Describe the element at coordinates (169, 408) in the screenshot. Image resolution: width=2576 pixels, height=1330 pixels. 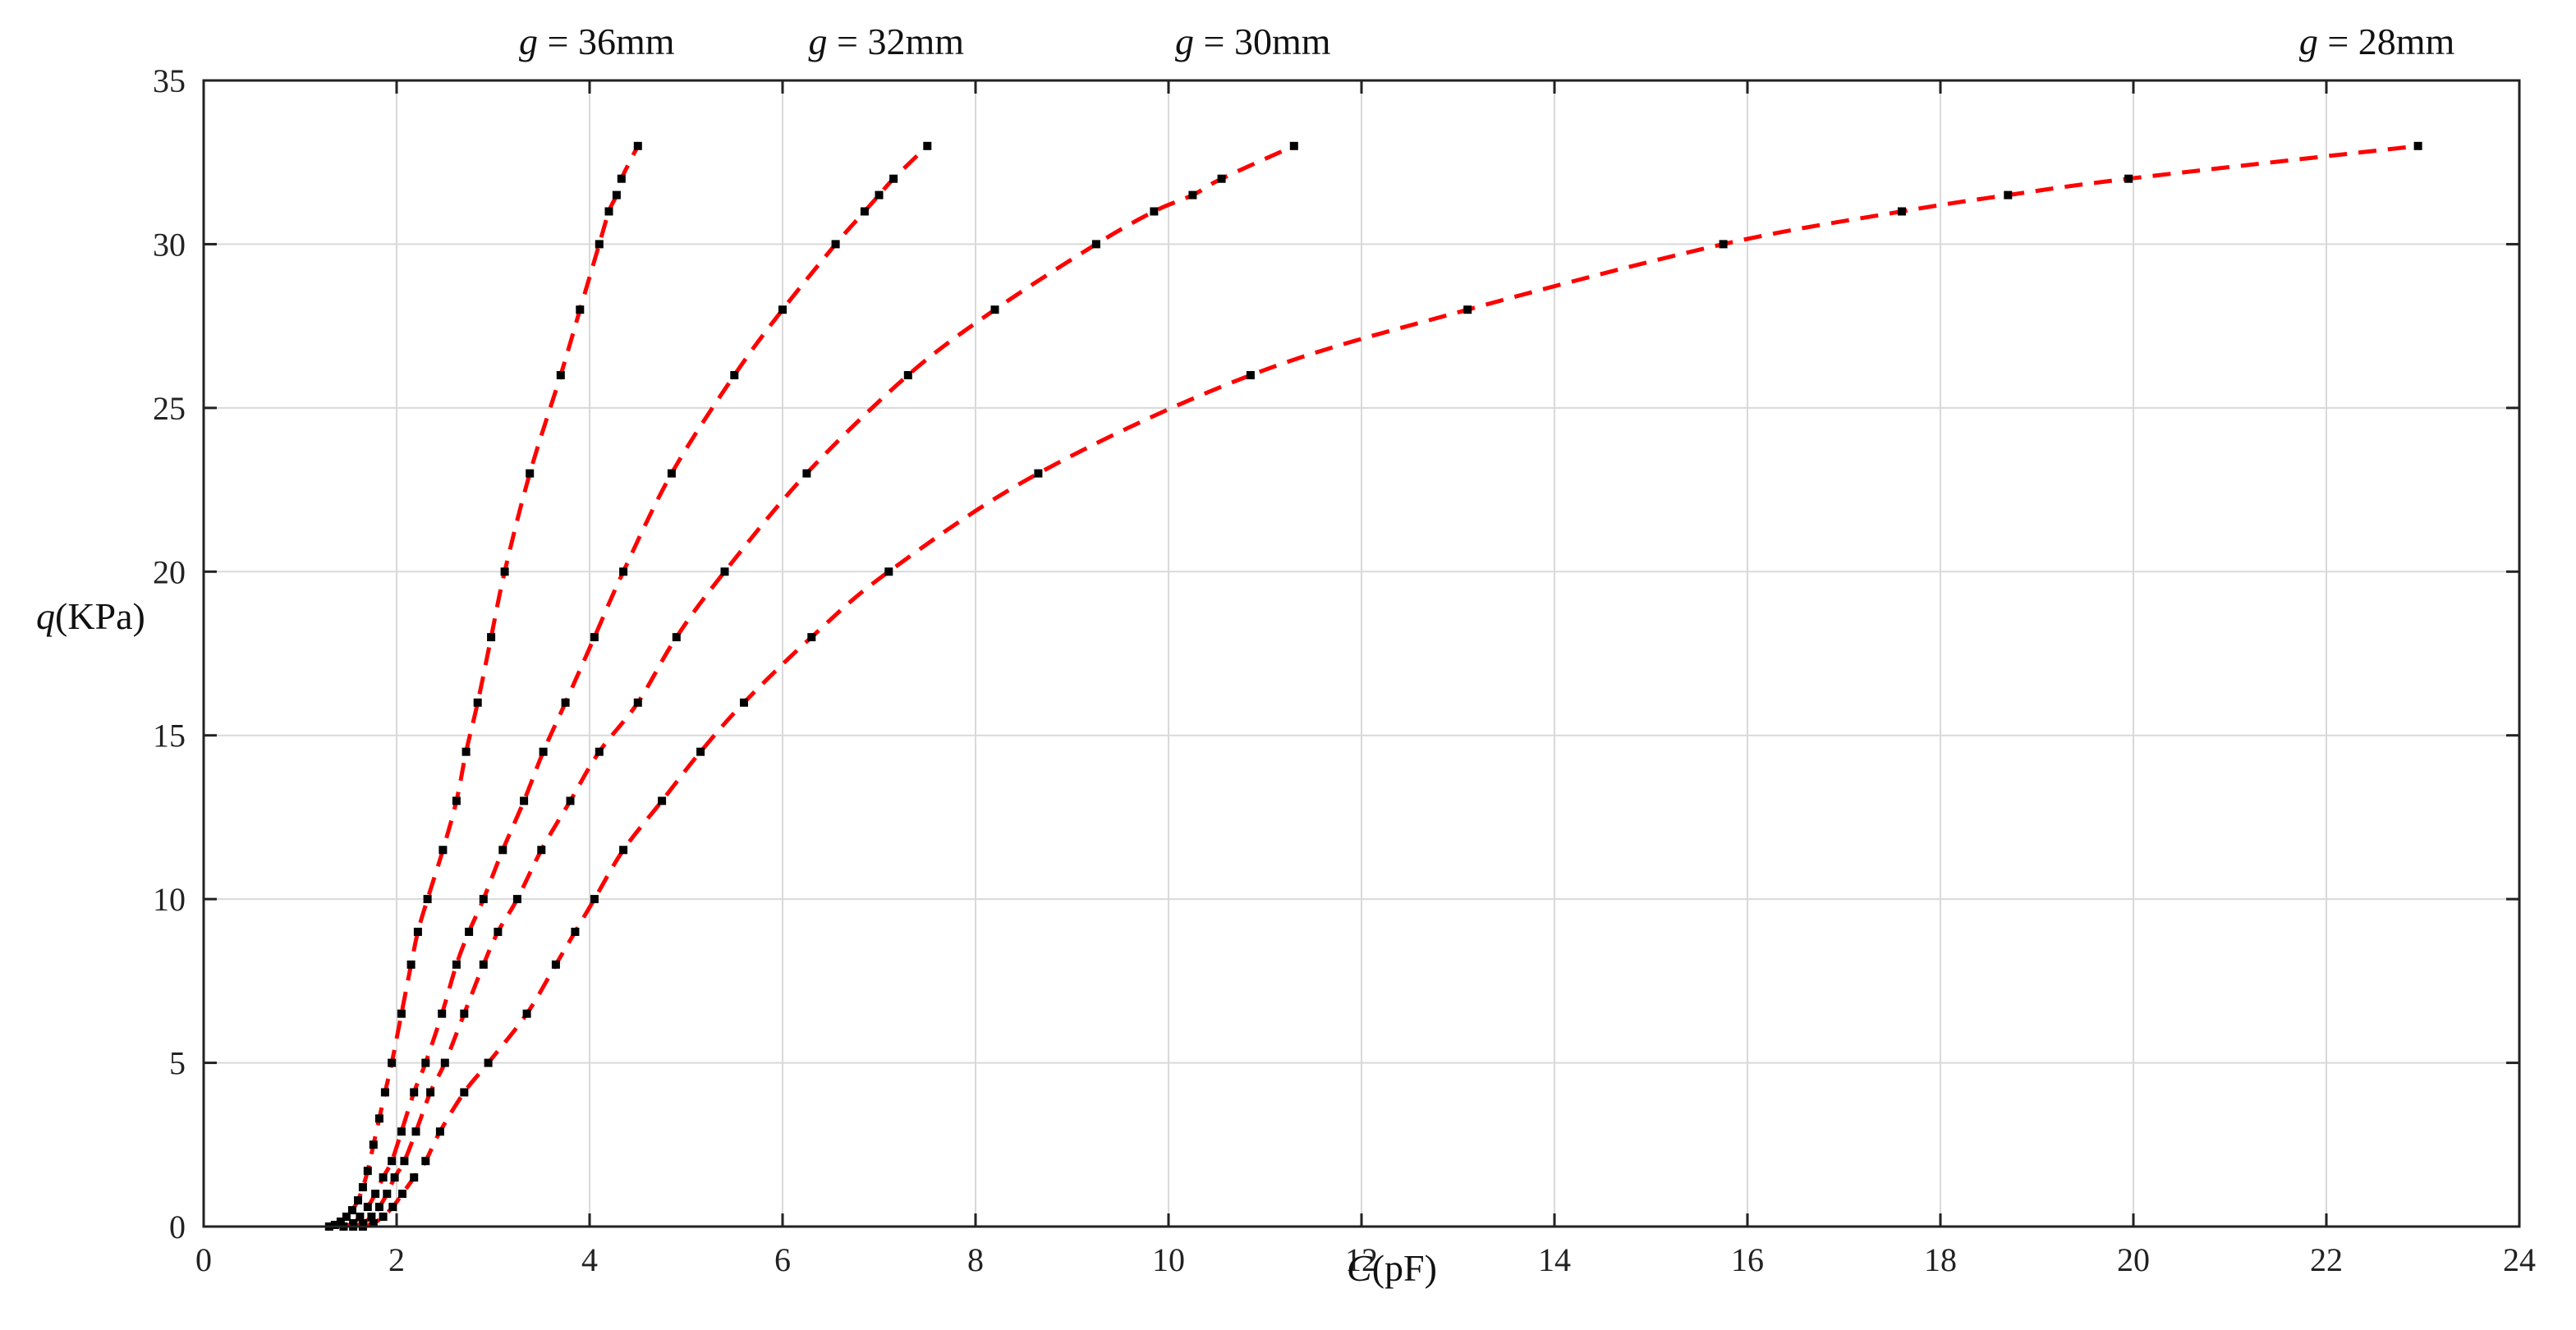
I see `y-tick-label: 25` at that location.